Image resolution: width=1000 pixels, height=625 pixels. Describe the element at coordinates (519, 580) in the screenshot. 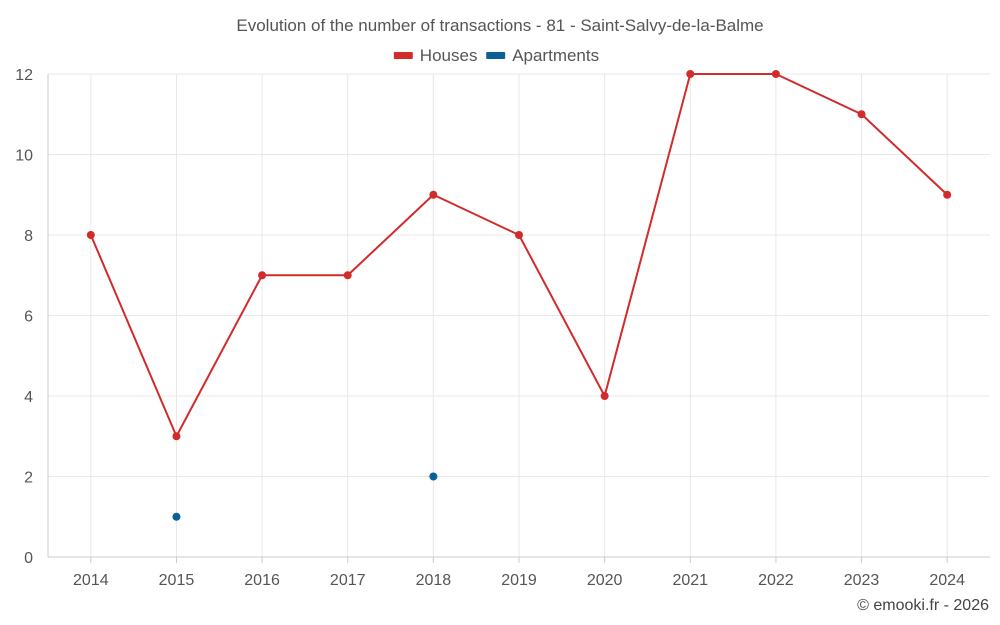

I see `x-tick-label: 2019` at that location.